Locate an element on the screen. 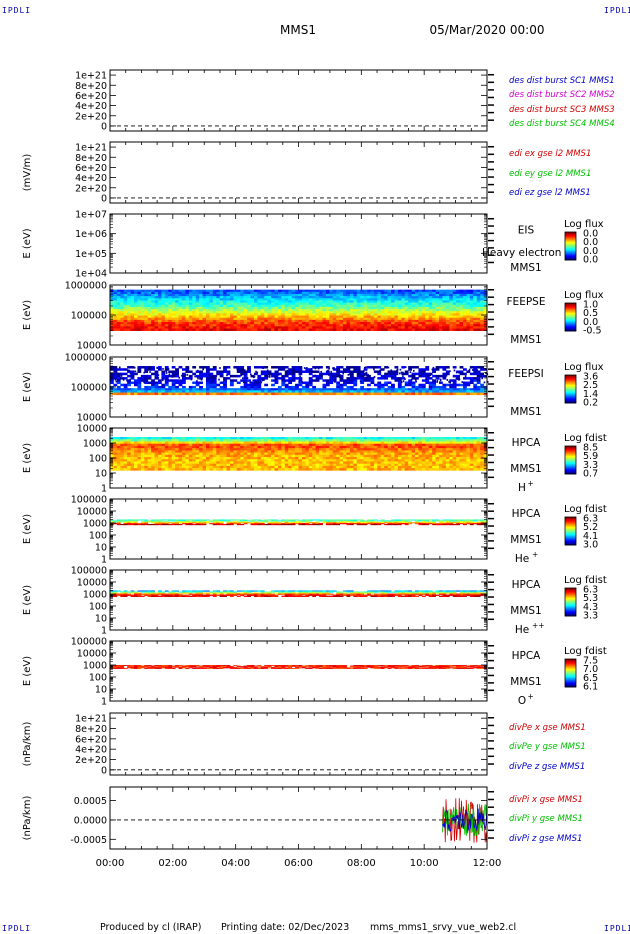 This screenshot has width=630, height=934. colorbar-swatch is located at coordinates (570, 327).